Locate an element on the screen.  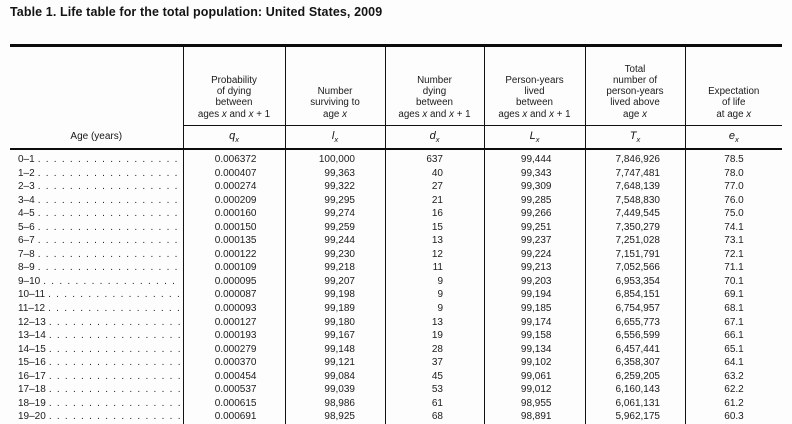
column-symbol-L: Lx is located at coordinates (534, 137).